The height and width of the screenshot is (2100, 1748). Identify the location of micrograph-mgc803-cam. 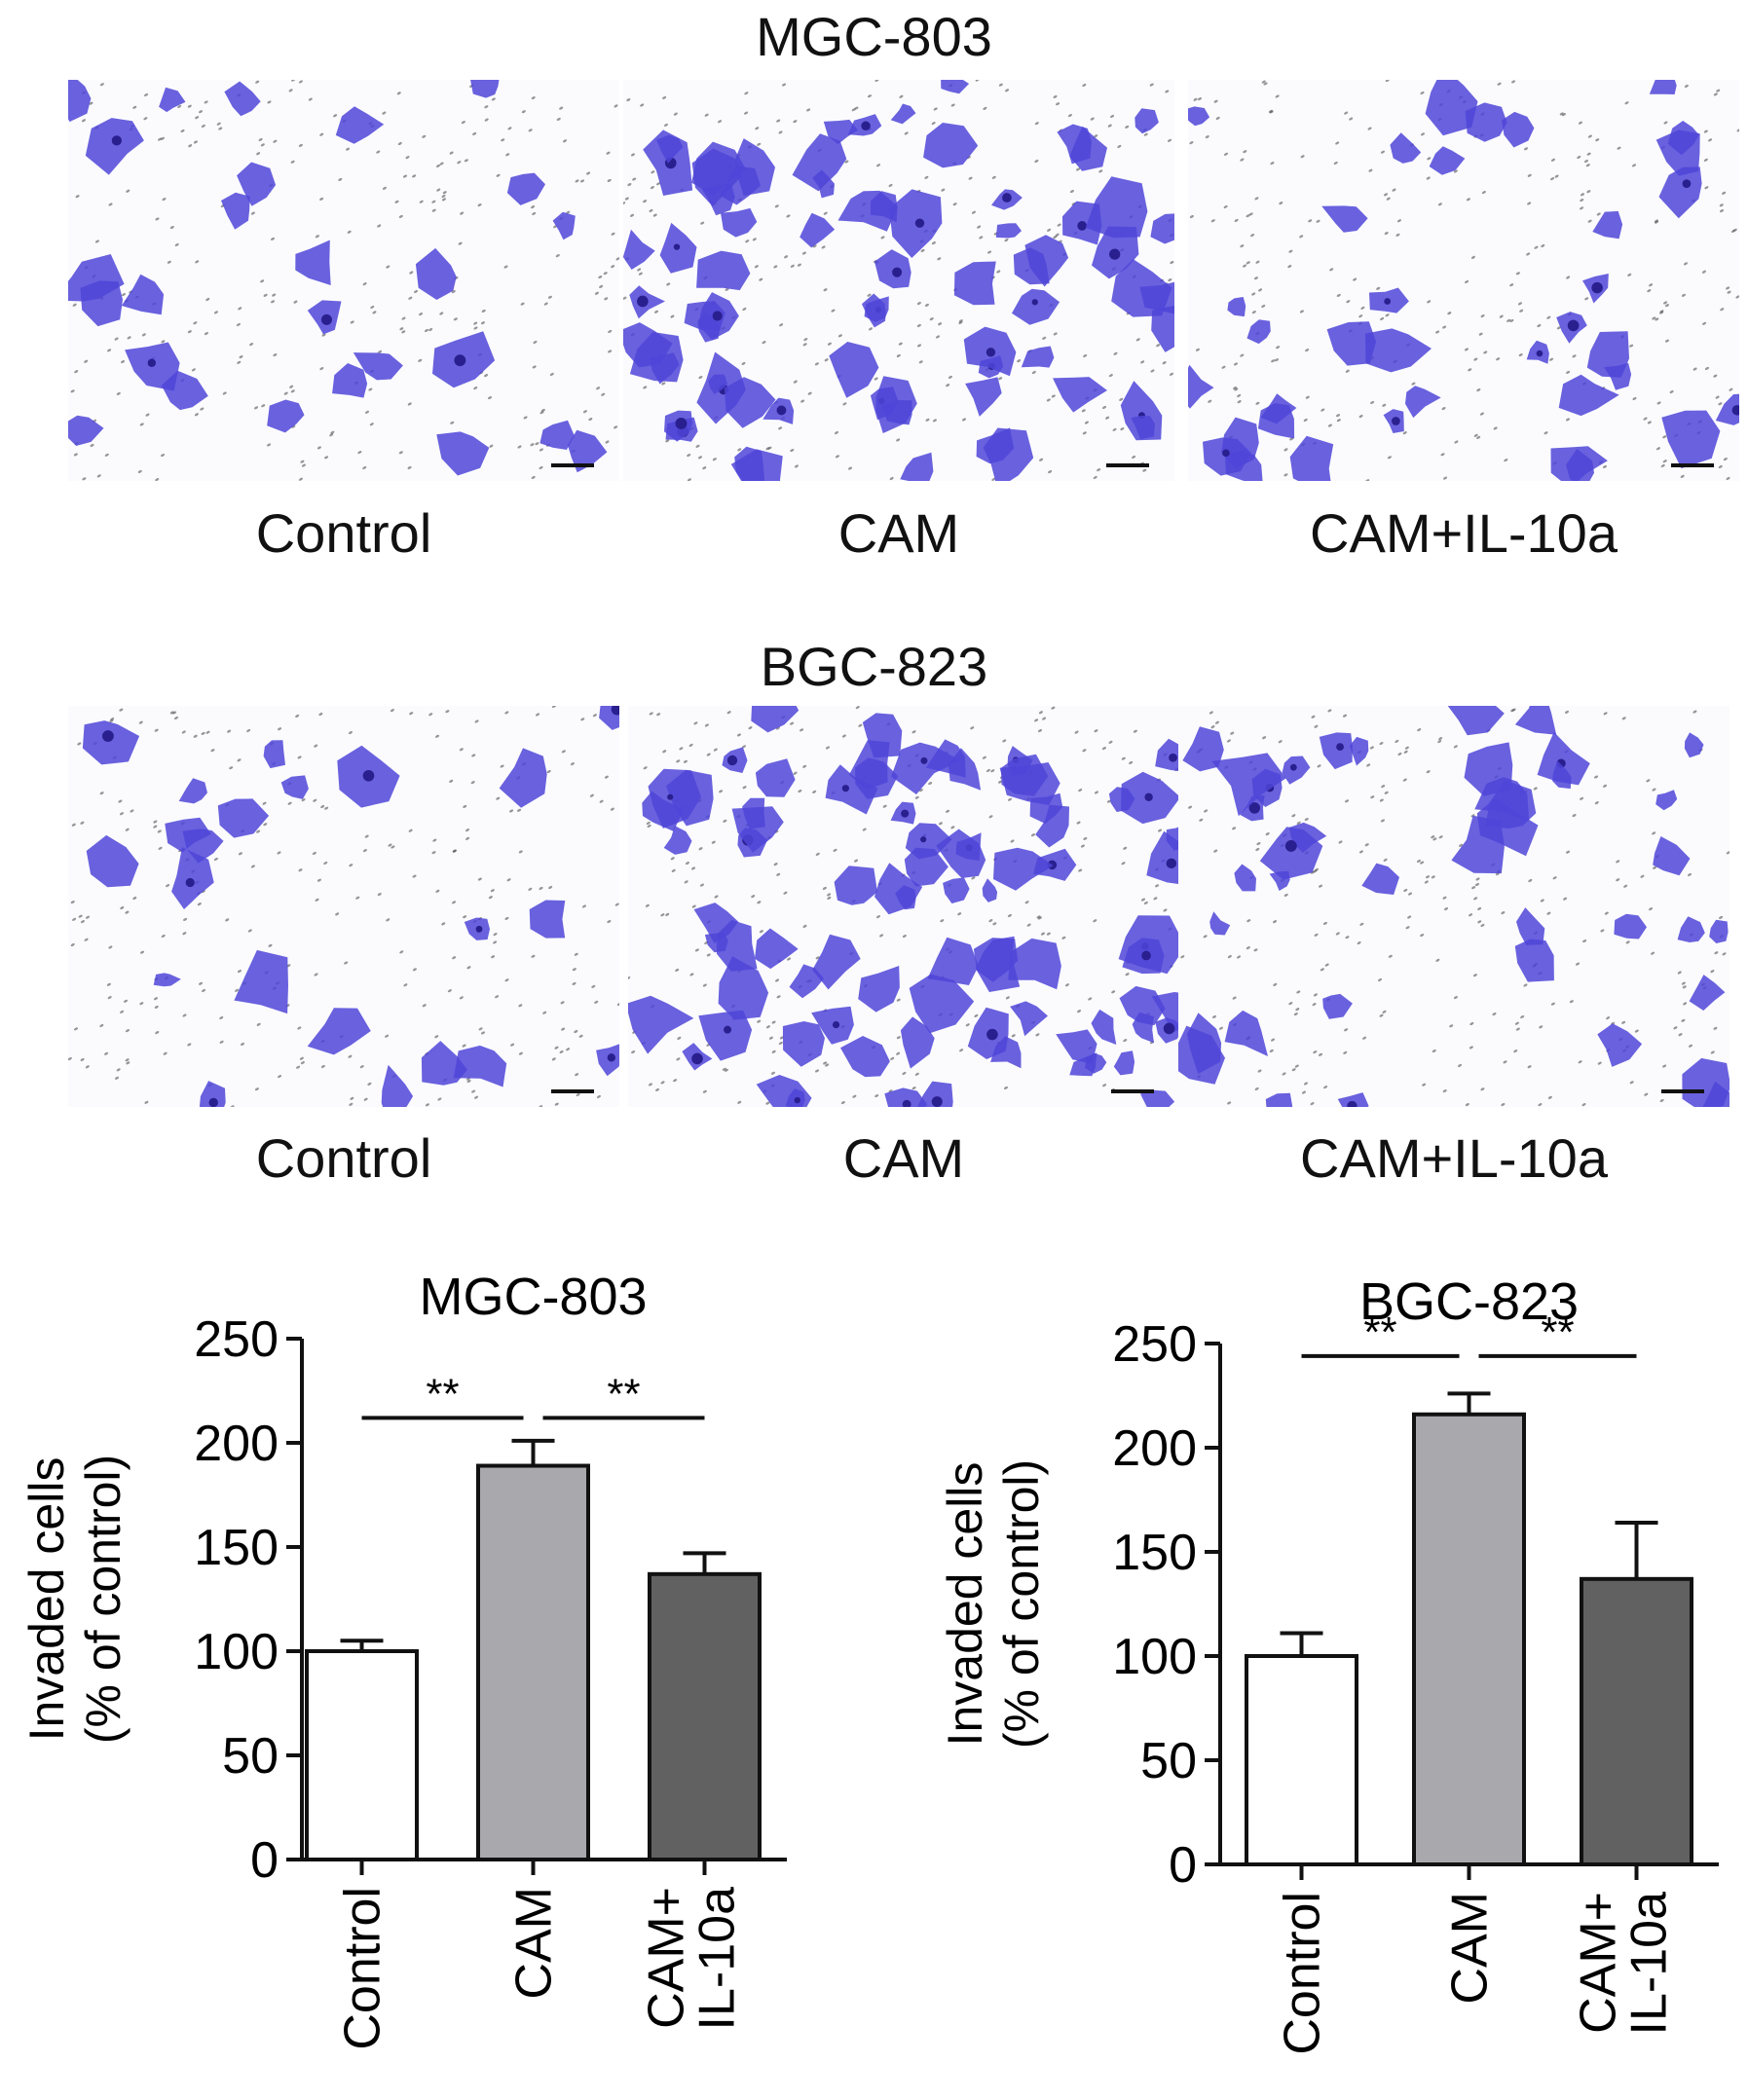
(899, 280).